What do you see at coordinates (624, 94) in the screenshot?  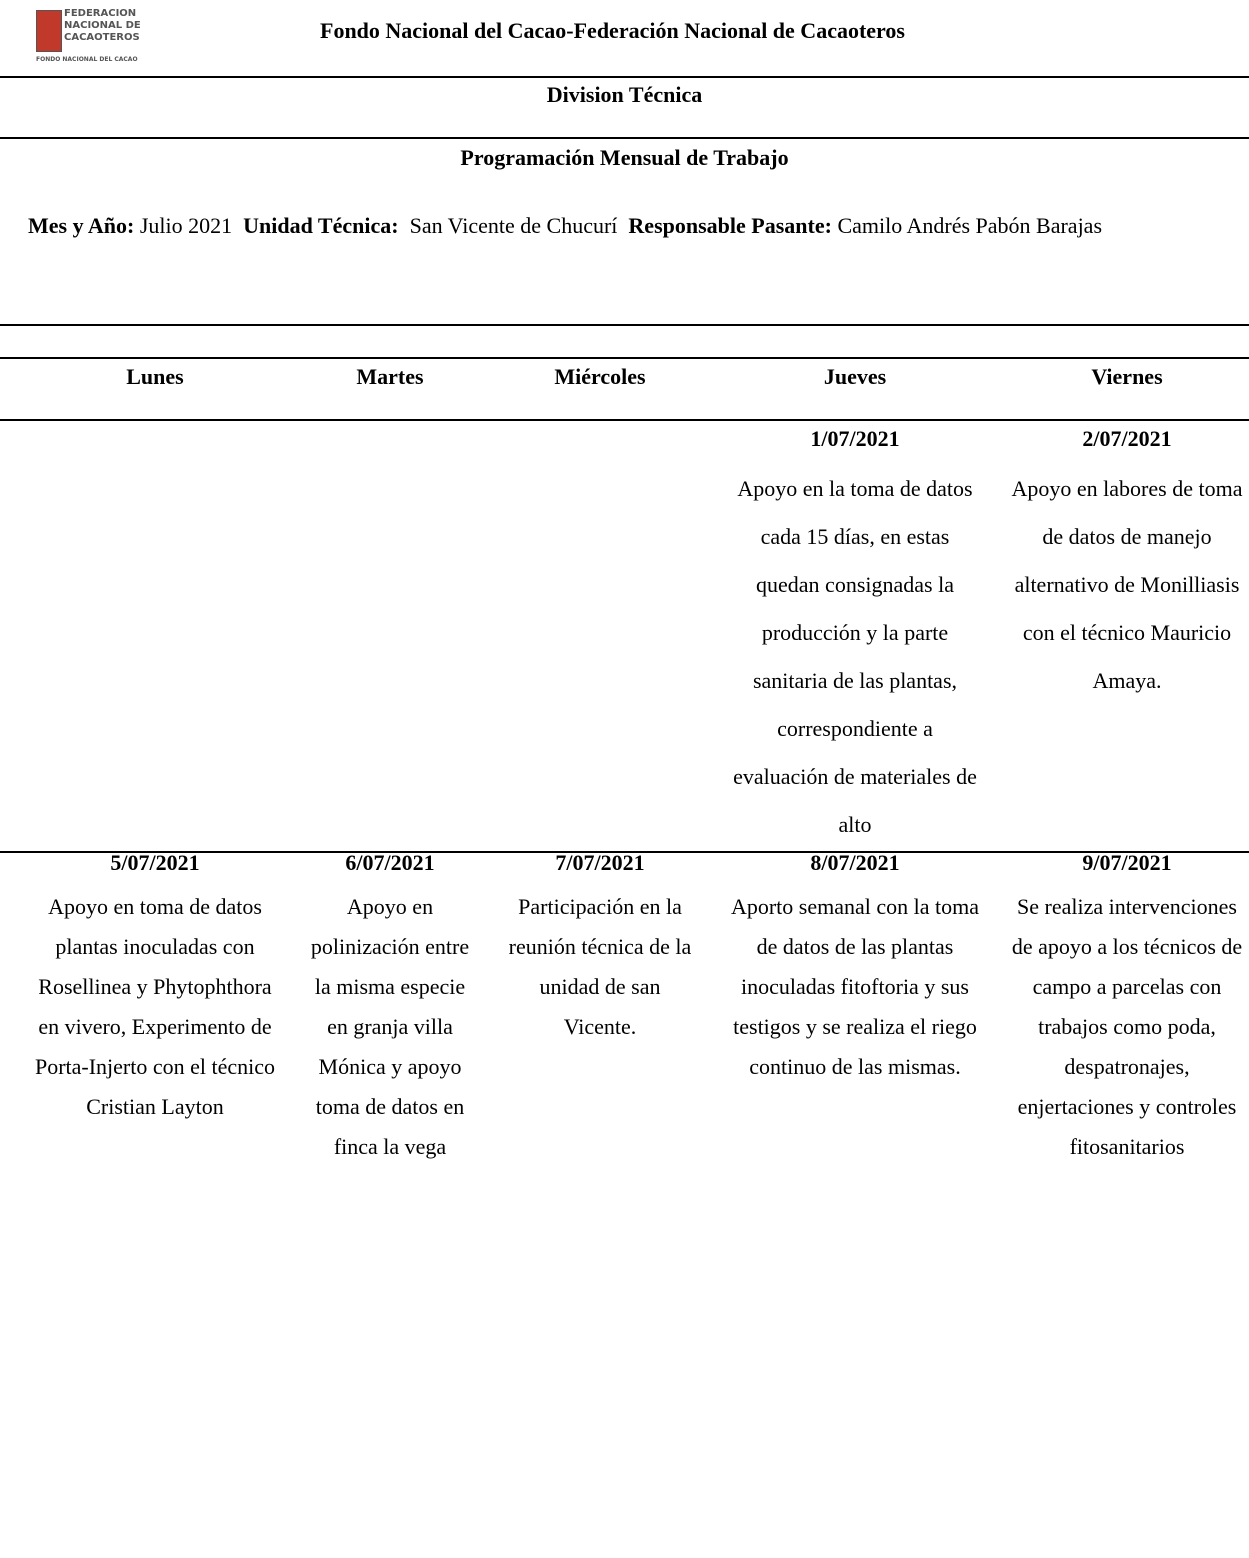 I see `division: Division Técnica` at bounding box center [624, 94].